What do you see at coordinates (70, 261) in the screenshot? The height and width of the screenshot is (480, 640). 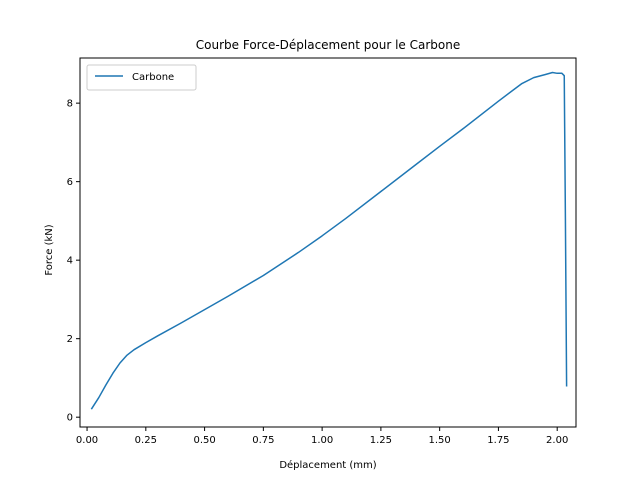 I see `y-tick-label: 4` at bounding box center [70, 261].